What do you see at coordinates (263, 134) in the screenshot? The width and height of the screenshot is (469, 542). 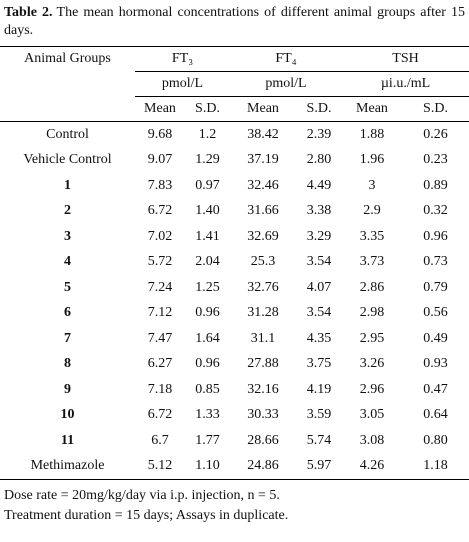 I see `table-cell: 38.42` at bounding box center [263, 134].